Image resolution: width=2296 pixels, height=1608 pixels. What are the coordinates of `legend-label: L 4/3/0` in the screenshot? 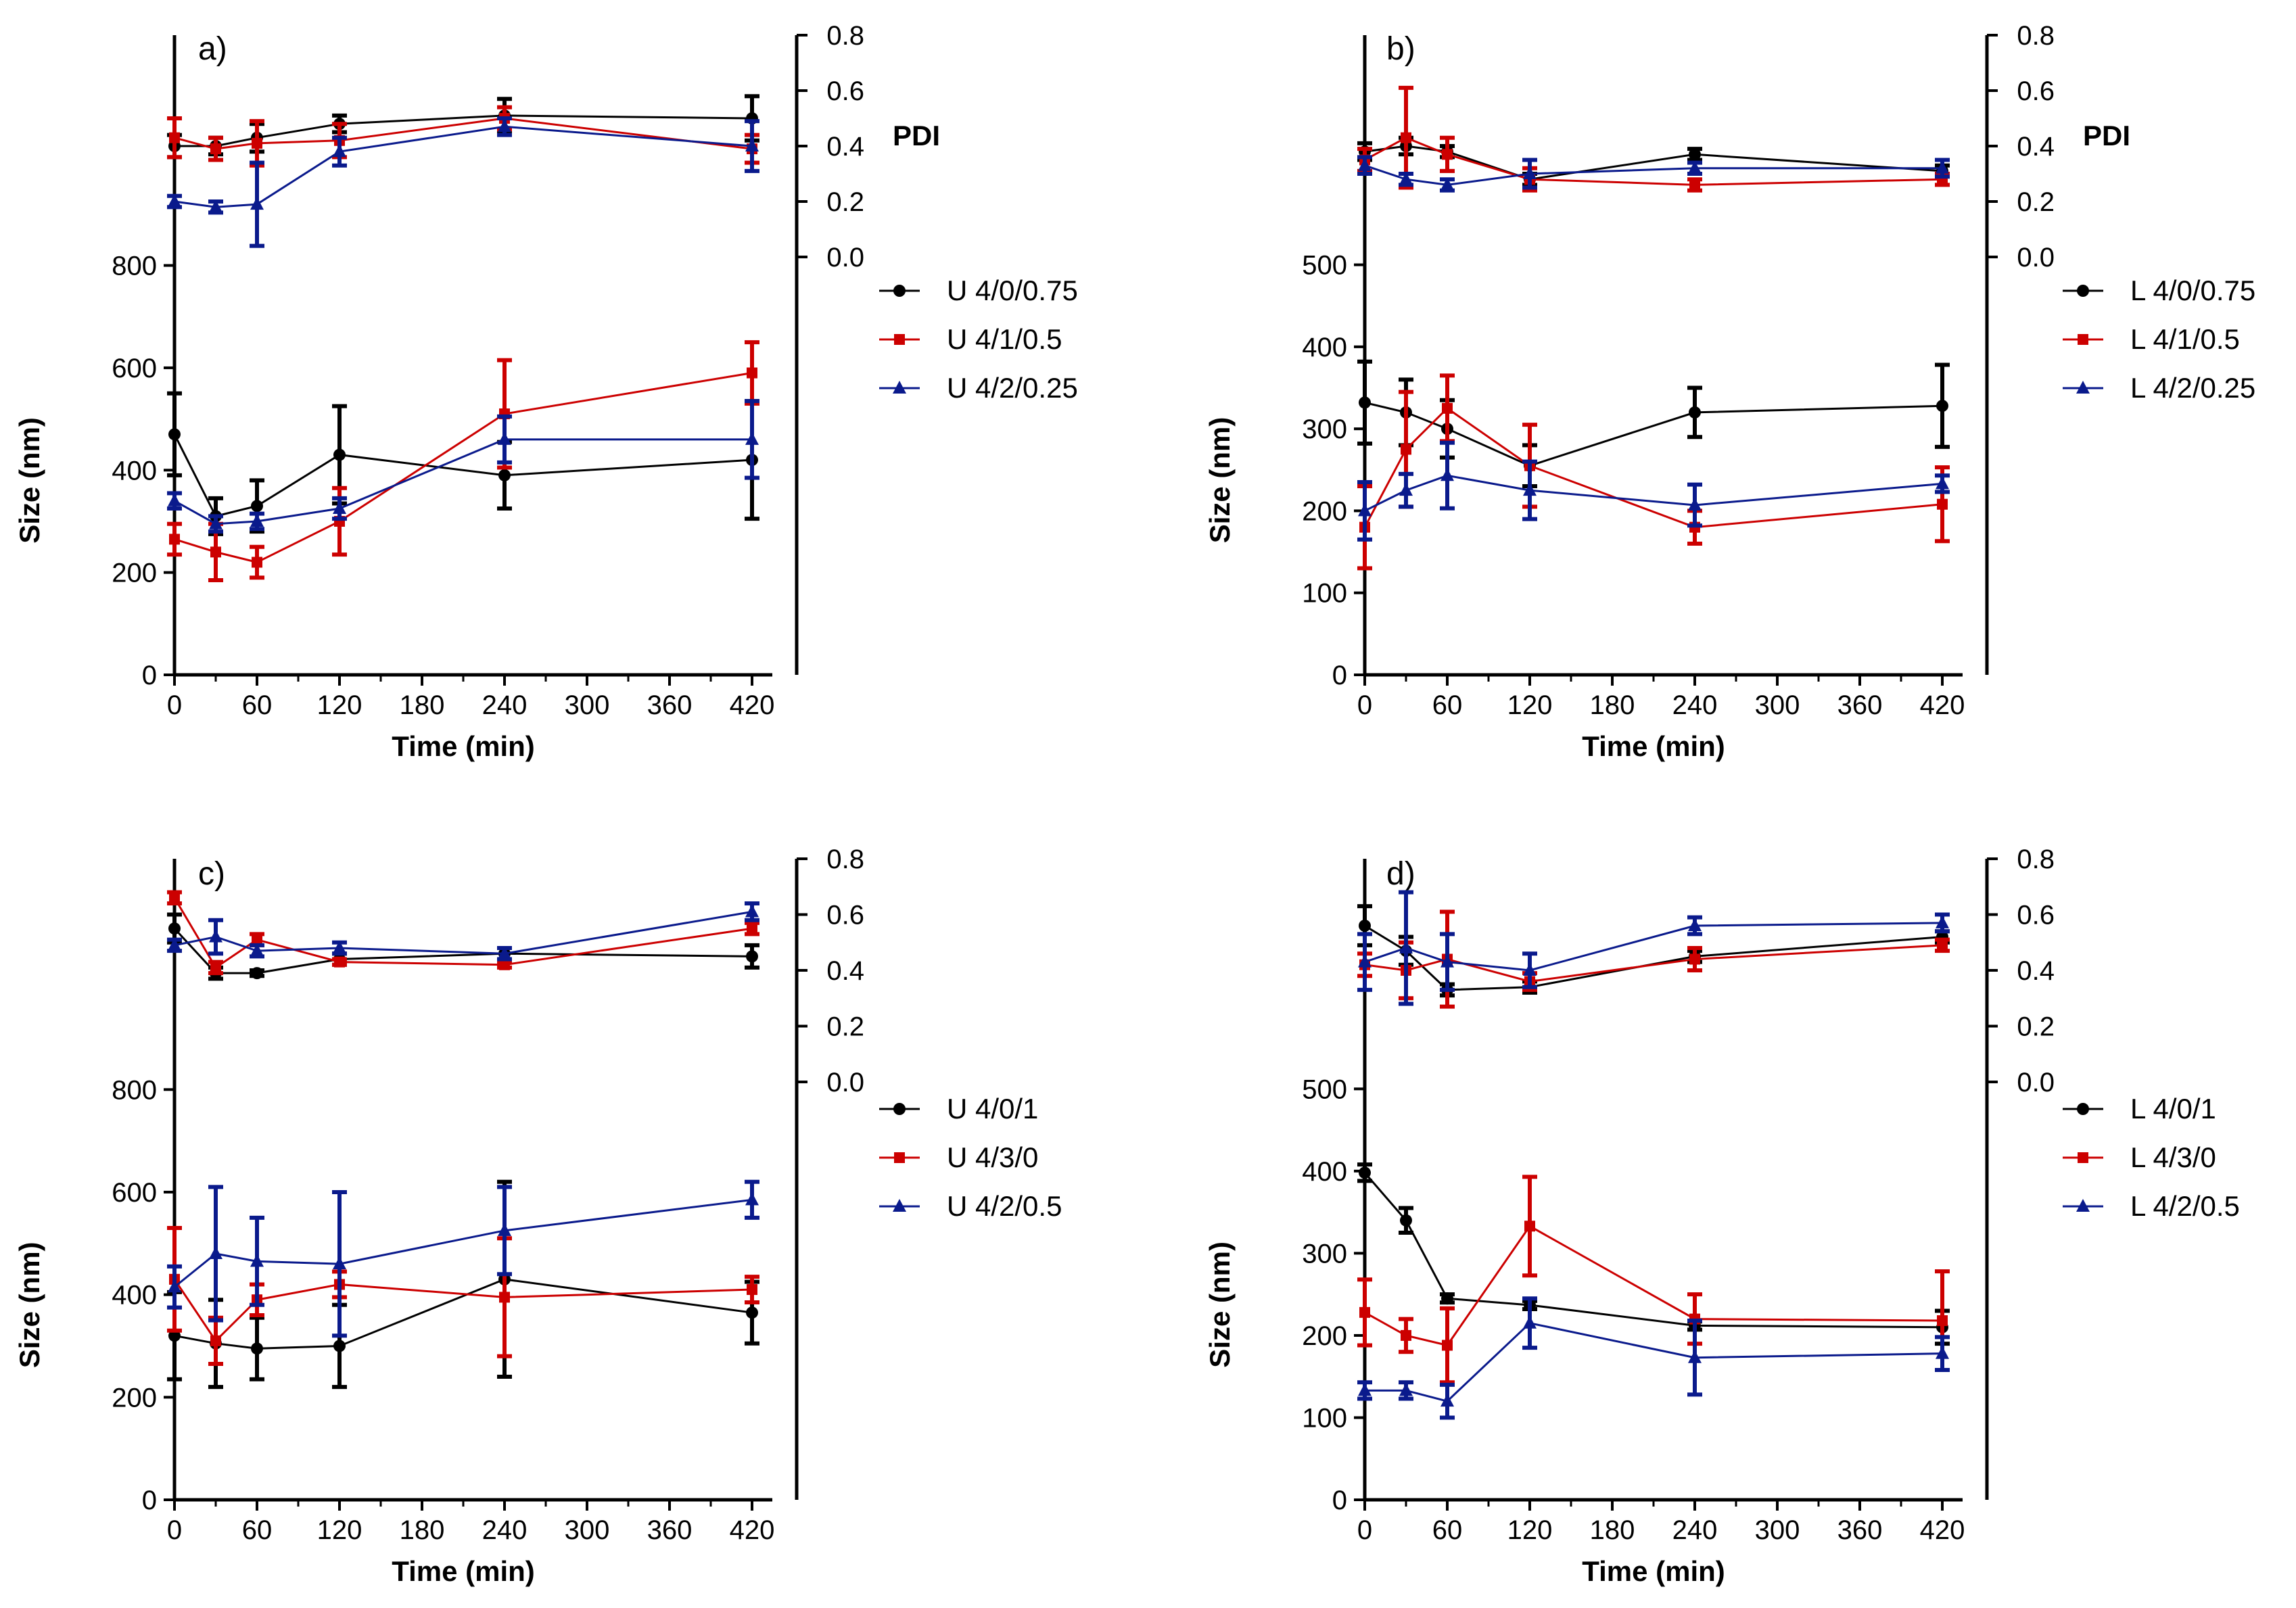 It's located at (2173, 1157).